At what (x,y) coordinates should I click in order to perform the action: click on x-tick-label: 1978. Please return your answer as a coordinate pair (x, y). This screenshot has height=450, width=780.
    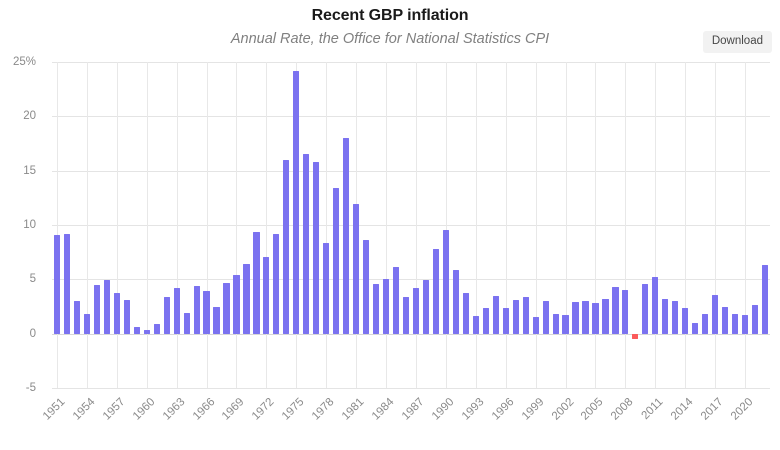
    Looking at the image, I should click on (323, 409).